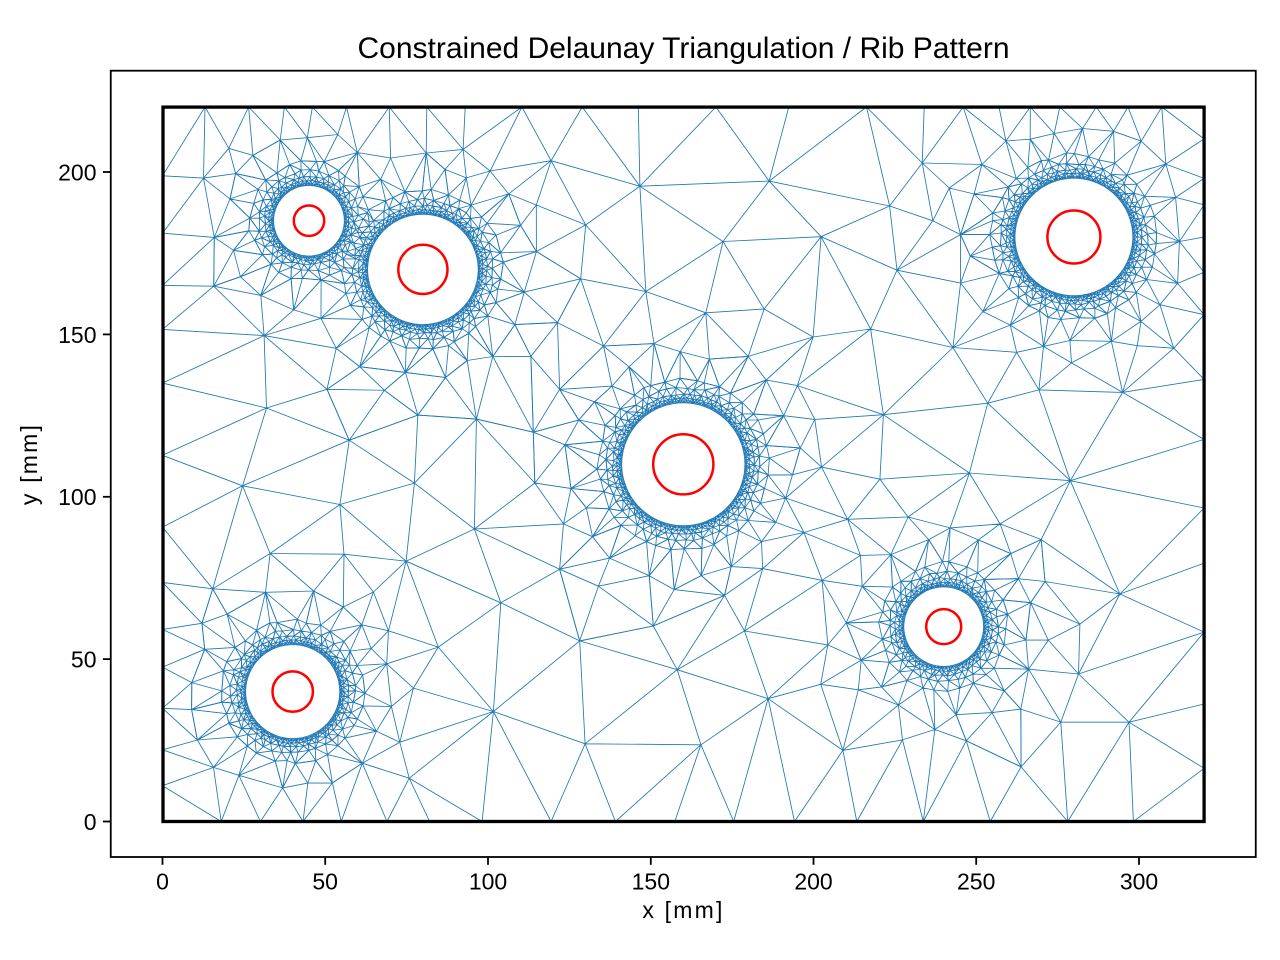 The width and height of the screenshot is (1280, 960). I want to click on svg-text: x [mm], so click(683, 910).